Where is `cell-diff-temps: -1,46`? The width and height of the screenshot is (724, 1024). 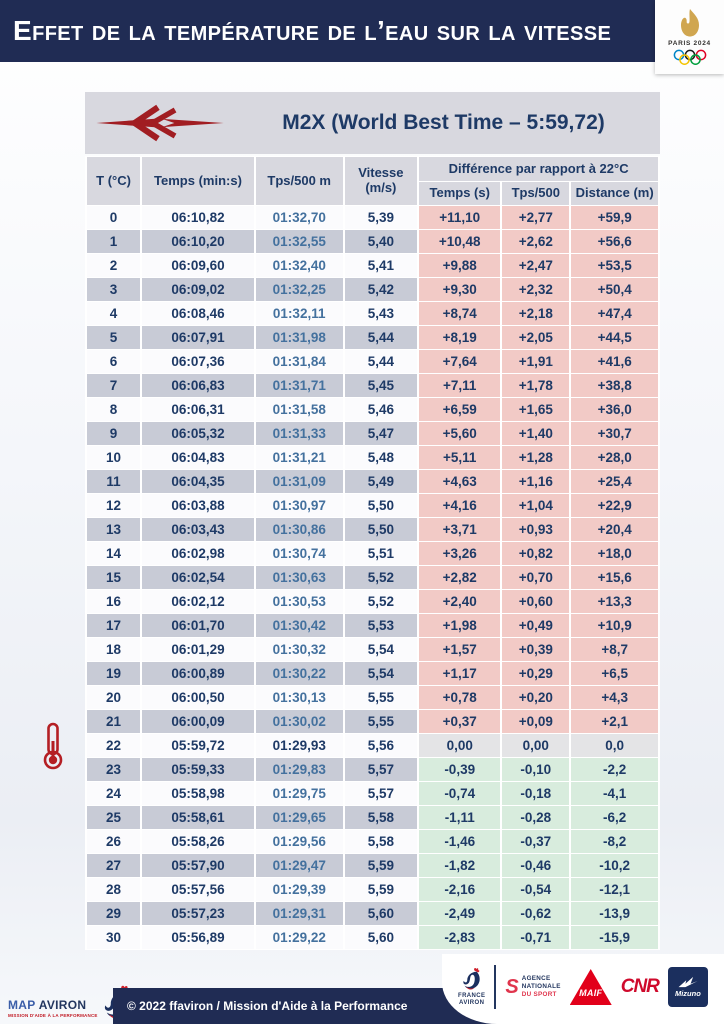
cell-diff-temps: -1,46 is located at coordinates (460, 841).